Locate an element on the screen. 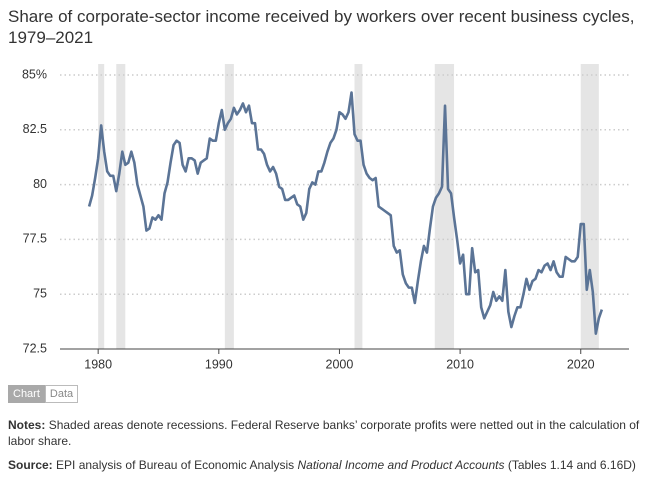 This screenshot has height=477, width=656. x-tick-label: 2010 is located at coordinates (460, 364).